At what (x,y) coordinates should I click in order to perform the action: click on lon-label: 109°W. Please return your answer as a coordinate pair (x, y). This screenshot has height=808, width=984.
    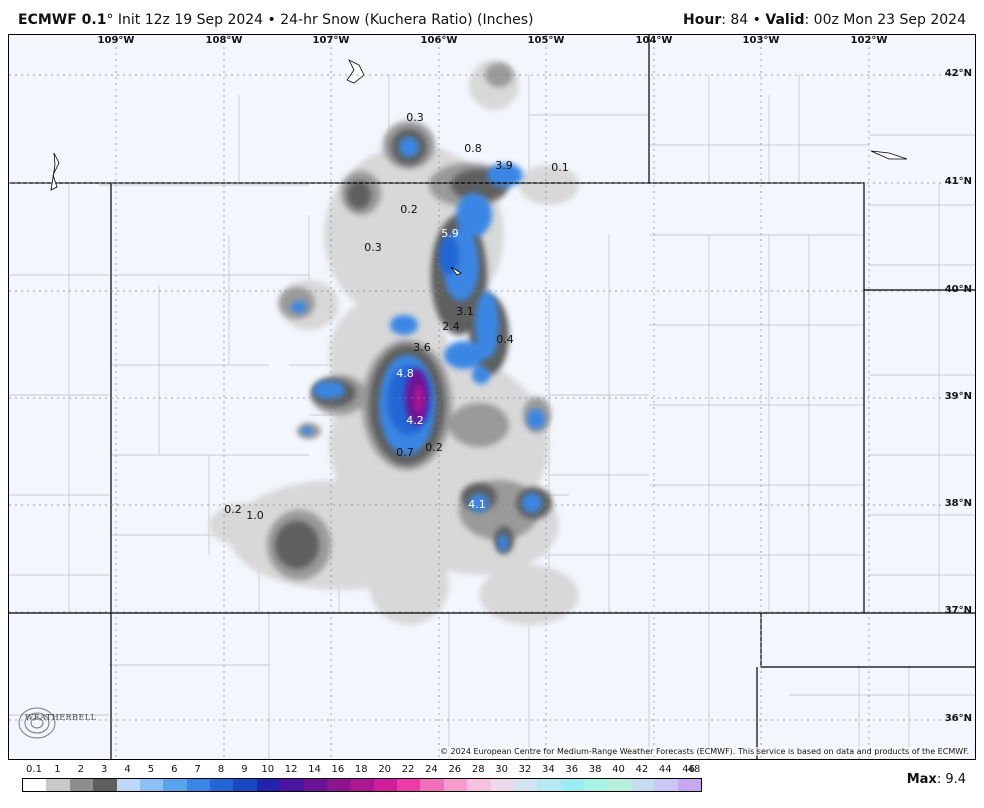
    Looking at the image, I should click on (116, 40).